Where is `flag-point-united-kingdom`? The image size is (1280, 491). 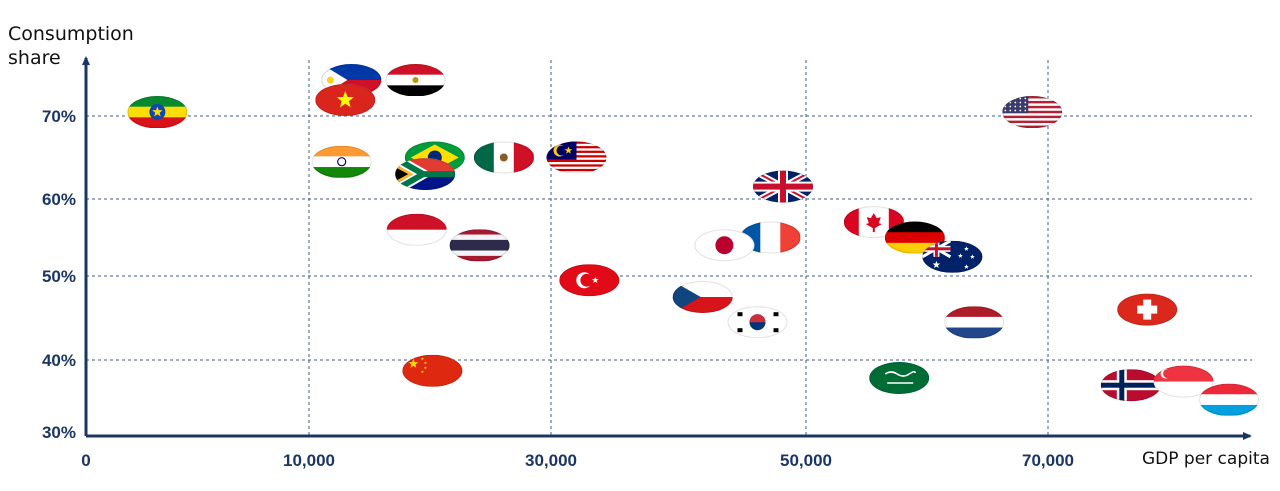 flag-point-united-kingdom is located at coordinates (783, 186).